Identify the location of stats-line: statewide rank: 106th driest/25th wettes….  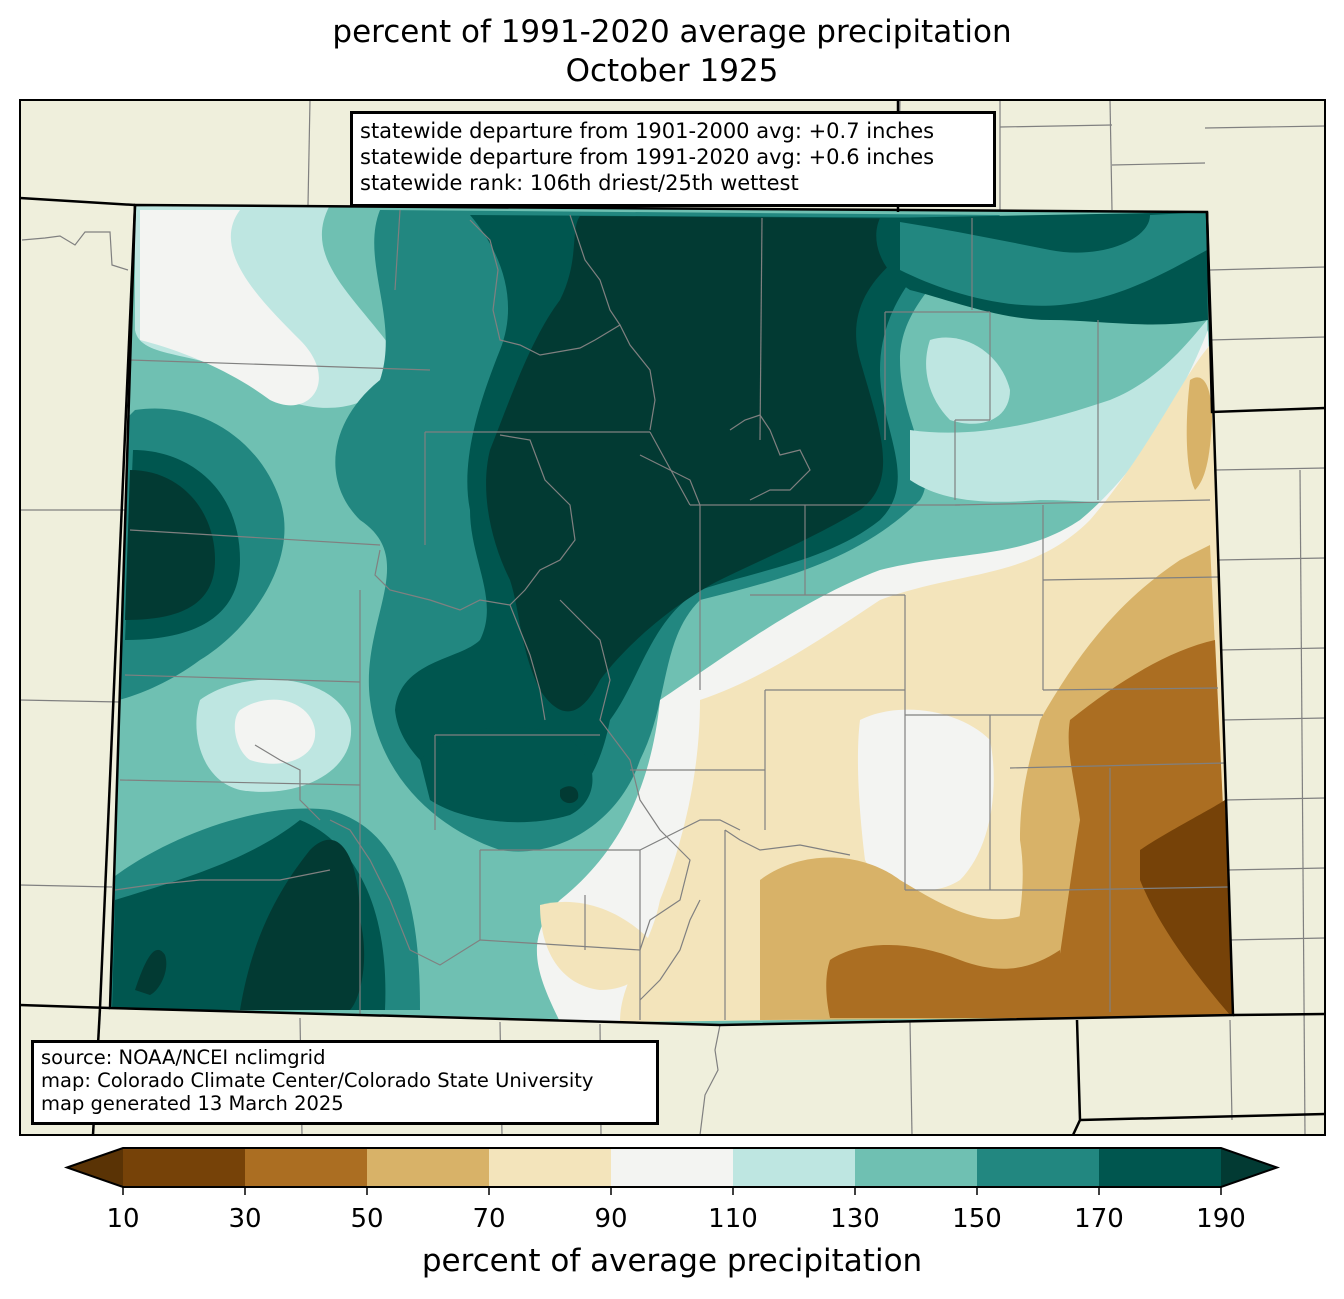
(579, 183).